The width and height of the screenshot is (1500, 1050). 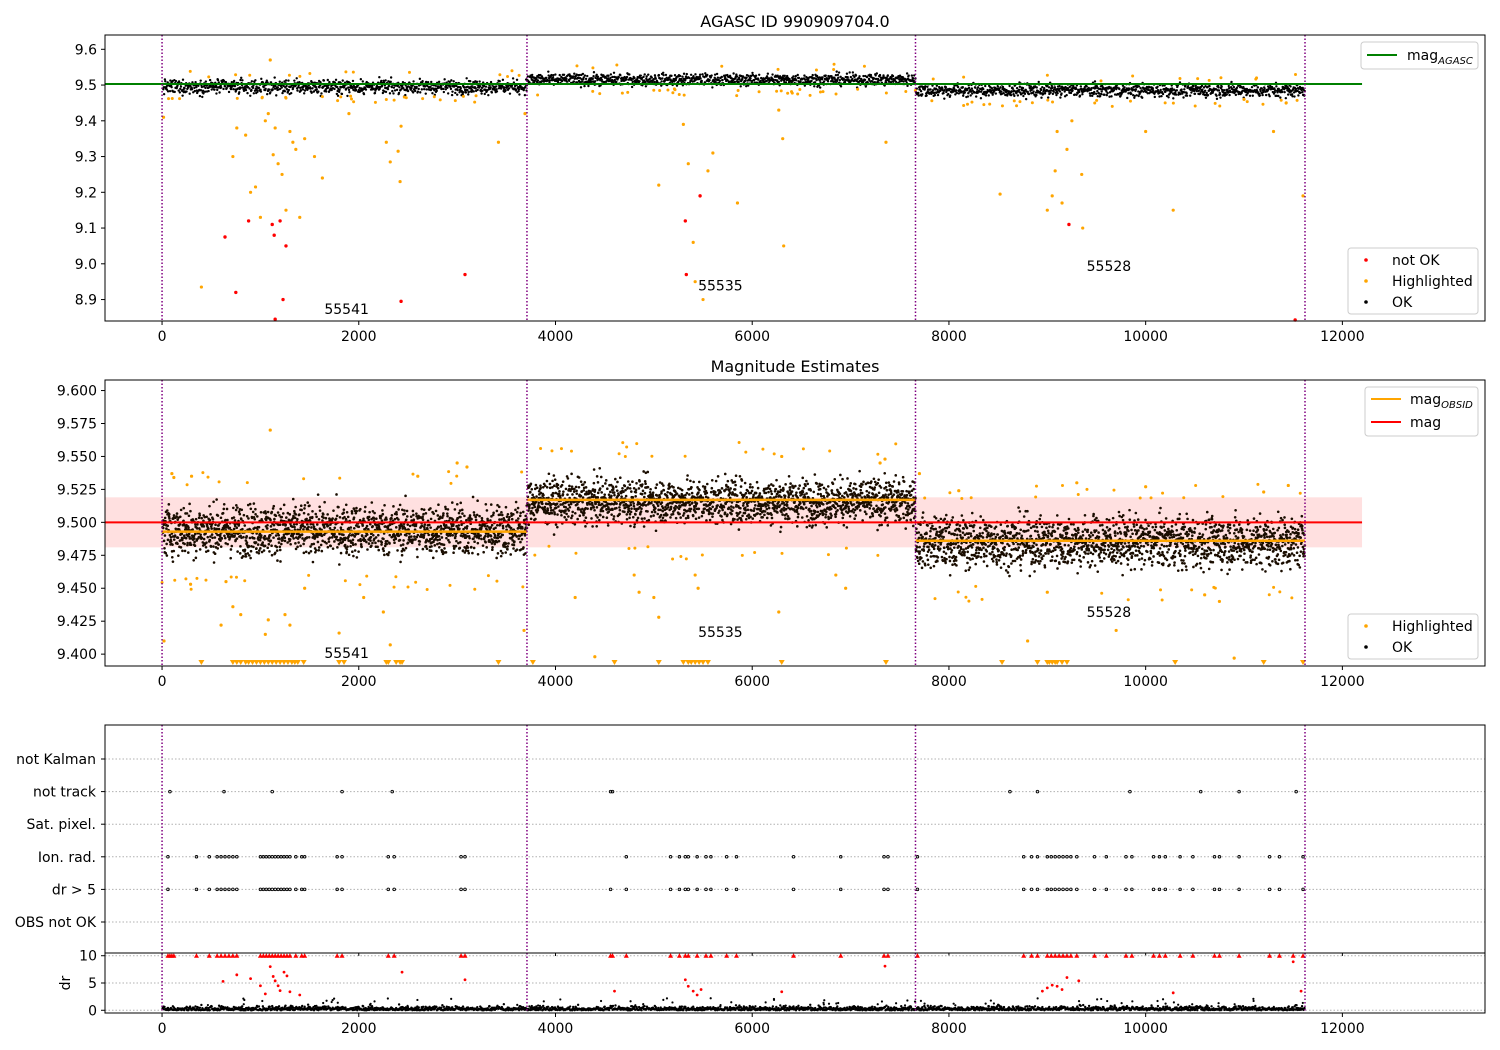 I want to click on x-tick-label: 6000, so click(x=752, y=337).